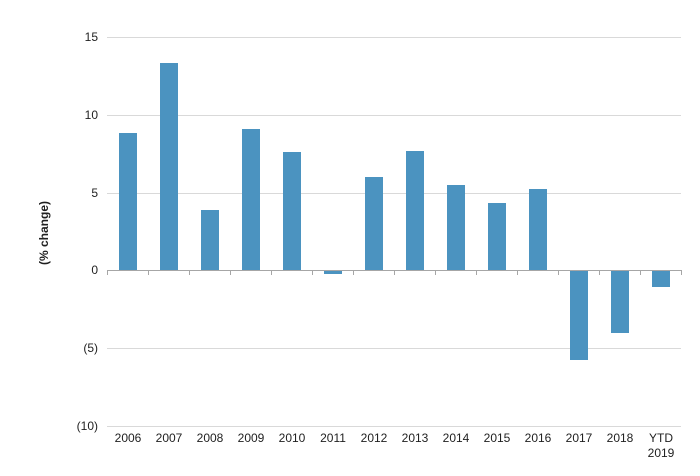 This screenshot has height=476, width=700. I want to click on bar-2010, so click(292, 211).